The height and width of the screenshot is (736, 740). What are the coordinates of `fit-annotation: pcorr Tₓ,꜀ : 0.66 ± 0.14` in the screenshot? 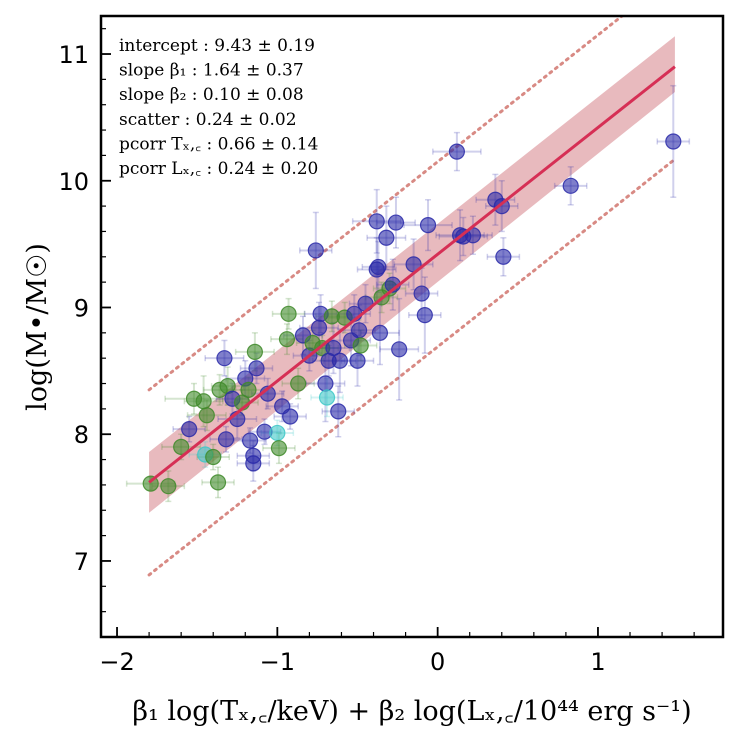 It's located at (218, 144).